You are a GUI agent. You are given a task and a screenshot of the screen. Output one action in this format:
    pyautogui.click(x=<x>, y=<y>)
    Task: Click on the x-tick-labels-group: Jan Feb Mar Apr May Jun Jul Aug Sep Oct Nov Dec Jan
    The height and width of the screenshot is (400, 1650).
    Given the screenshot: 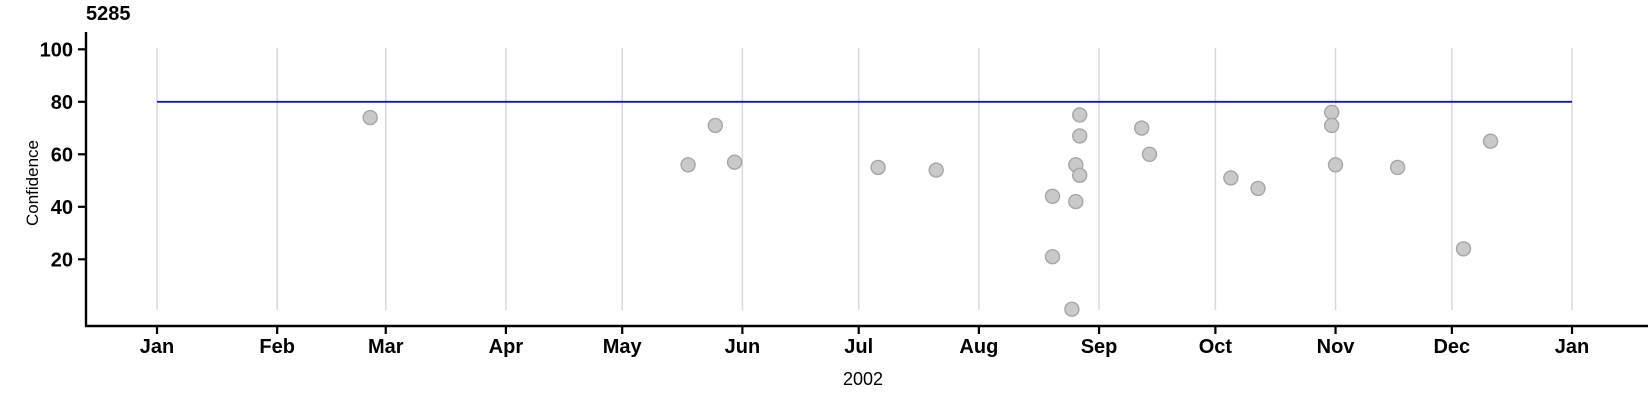 What is the action you would take?
    pyautogui.click(x=865, y=347)
    